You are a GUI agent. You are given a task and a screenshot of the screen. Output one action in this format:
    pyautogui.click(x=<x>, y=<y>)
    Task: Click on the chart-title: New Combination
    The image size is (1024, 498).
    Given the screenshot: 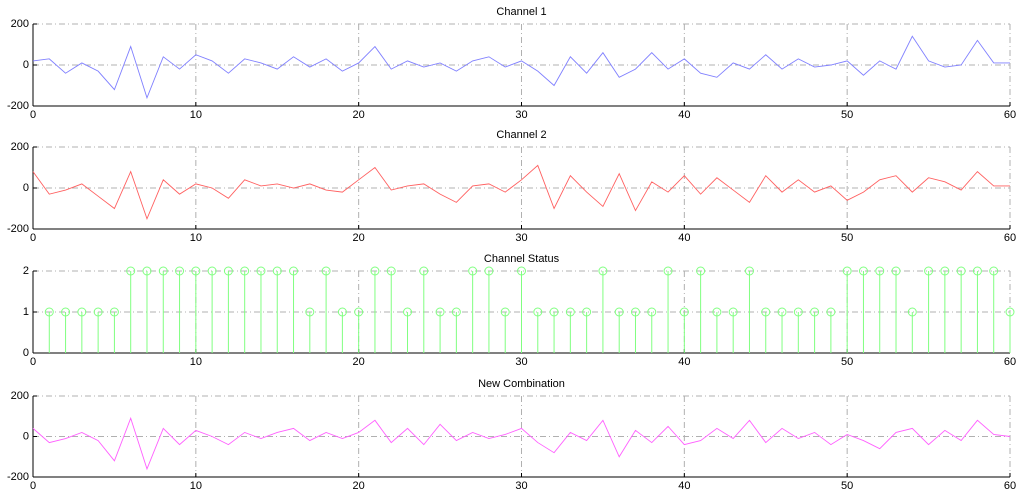 What is the action you would take?
    pyautogui.click(x=521, y=384)
    